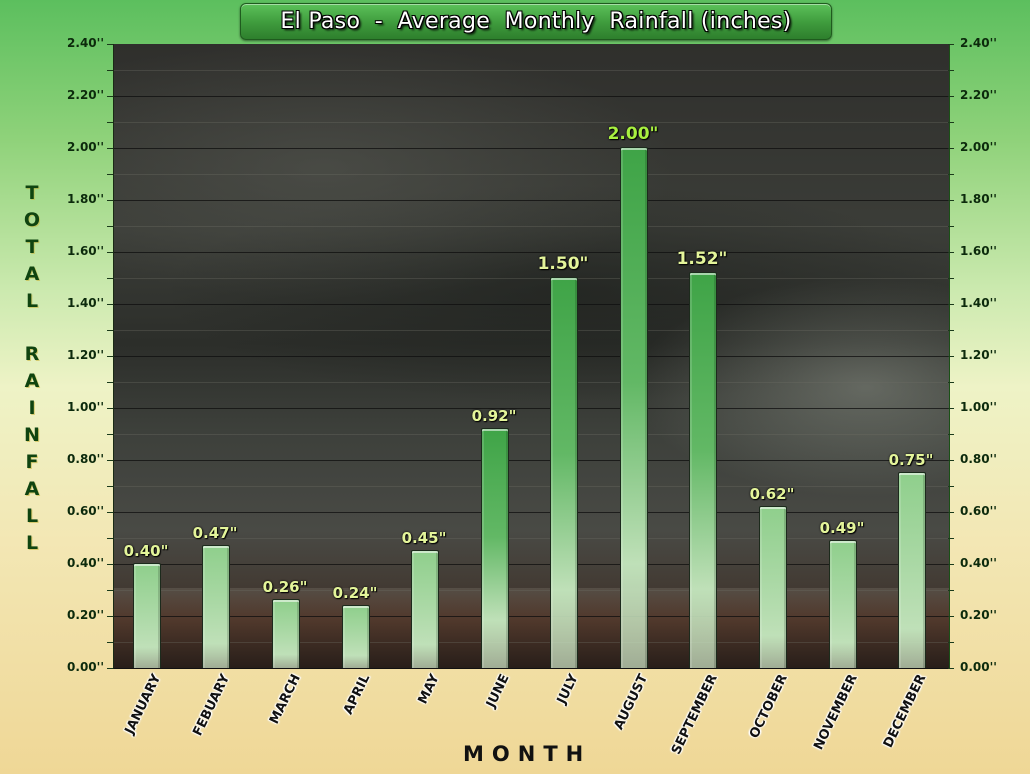 This screenshot has width=1030, height=774. What do you see at coordinates (286, 633) in the screenshot?
I see `bar-march` at bounding box center [286, 633].